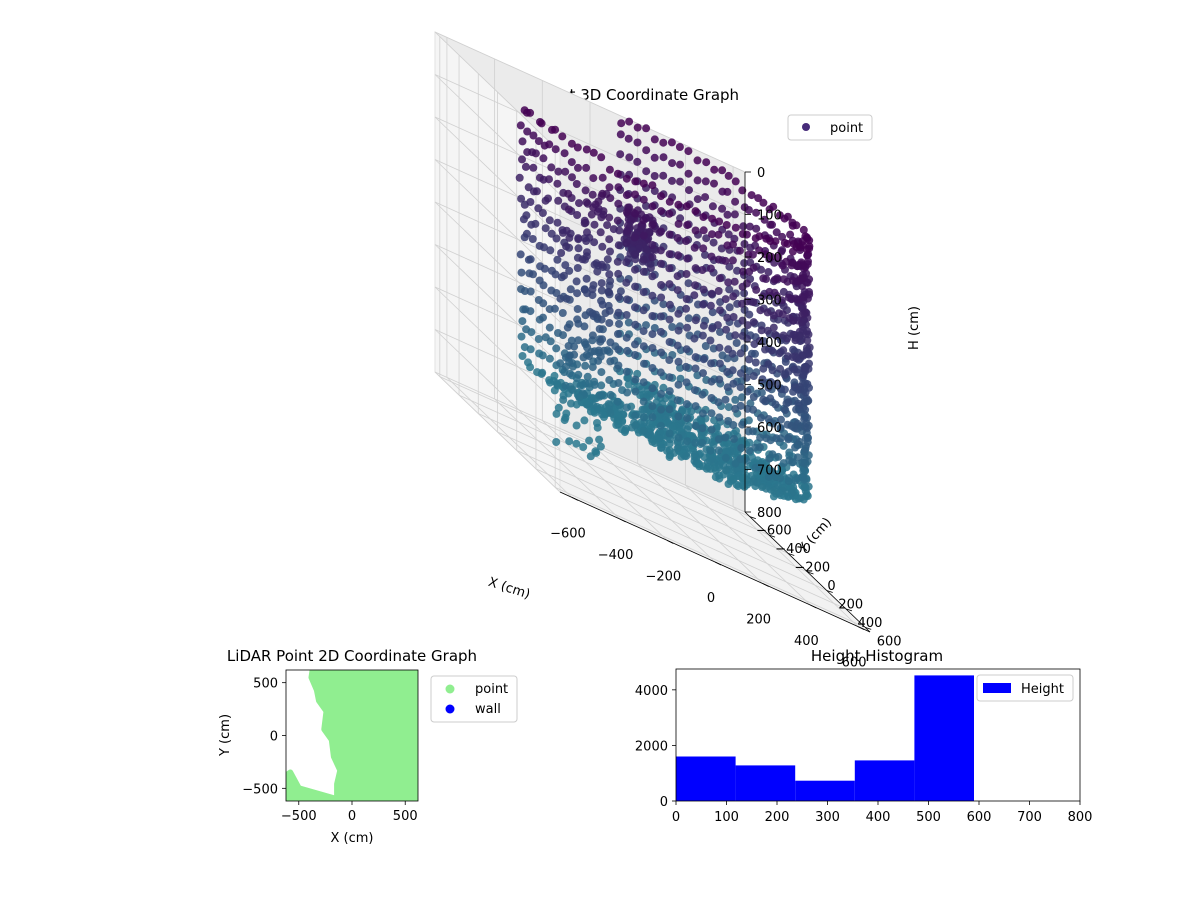  Describe the element at coordinates (274, 737) in the screenshot. I see `chart-2d-tick-label-y: 0` at that location.